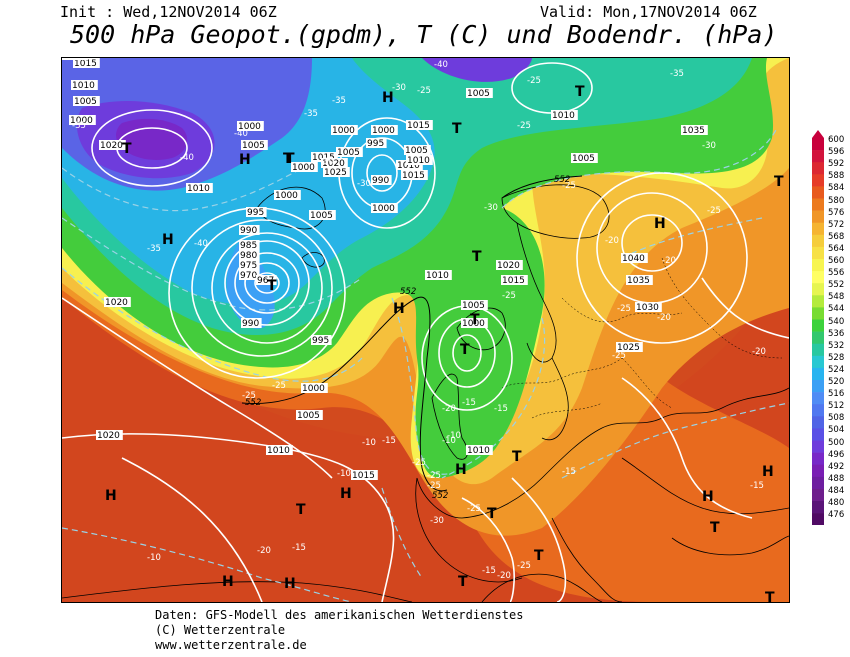 This screenshot has height=657, width=850. Describe the element at coordinates (836, 369) in the screenshot. I see `colorbar-label: 524` at that location.